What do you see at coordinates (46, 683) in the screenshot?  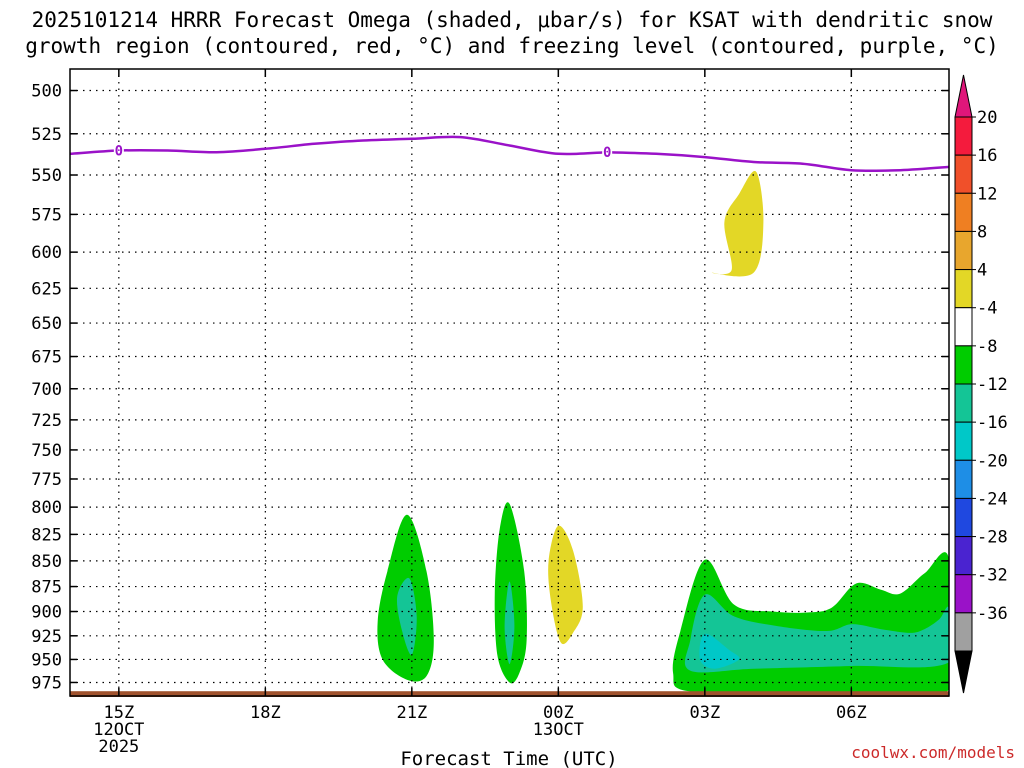 I see `y-tick-label-975: 975` at bounding box center [46, 683].